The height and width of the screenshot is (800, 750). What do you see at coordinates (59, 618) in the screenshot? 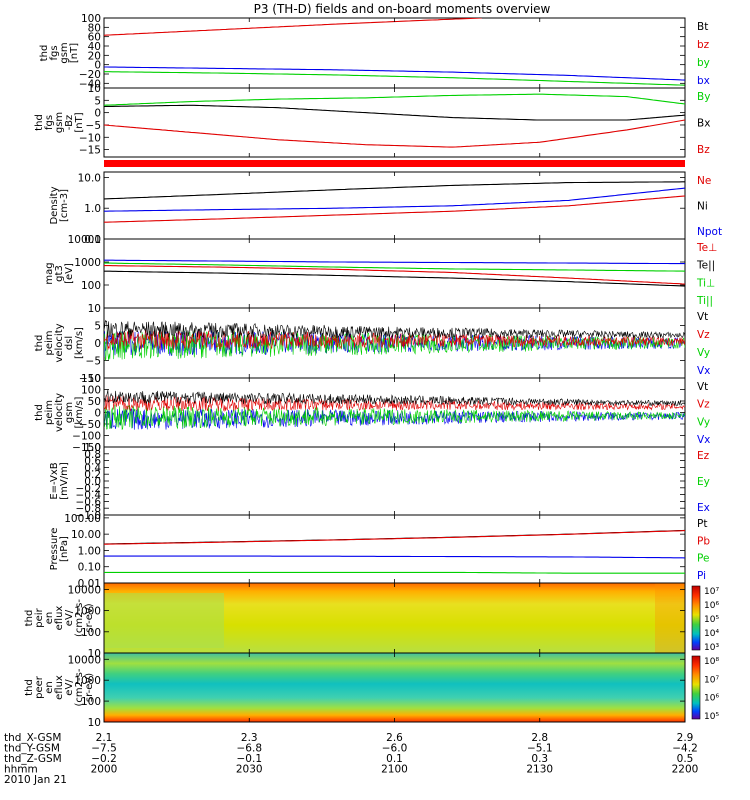
I see `y-axis-label: eflux` at bounding box center [59, 618].